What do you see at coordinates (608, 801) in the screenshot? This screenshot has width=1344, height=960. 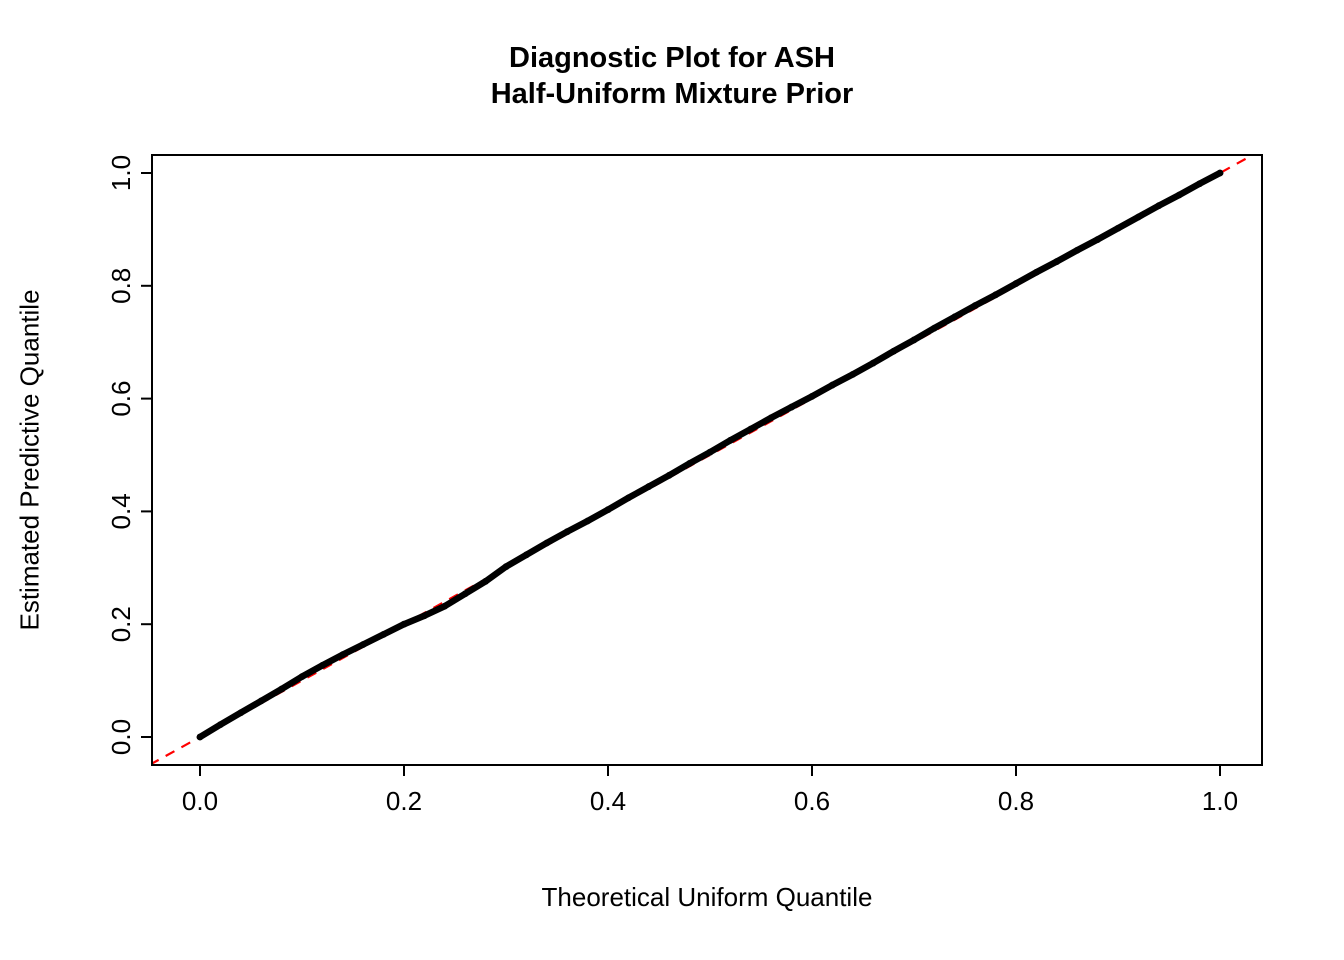 I see `x-axis-tick-label: 0.4` at bounding box center [608, 801].